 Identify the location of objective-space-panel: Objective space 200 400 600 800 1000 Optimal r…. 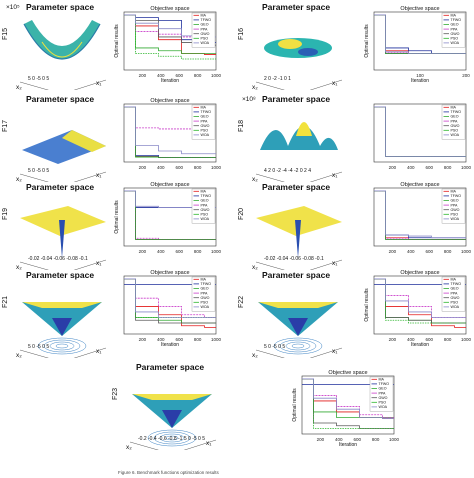
(167, 222).